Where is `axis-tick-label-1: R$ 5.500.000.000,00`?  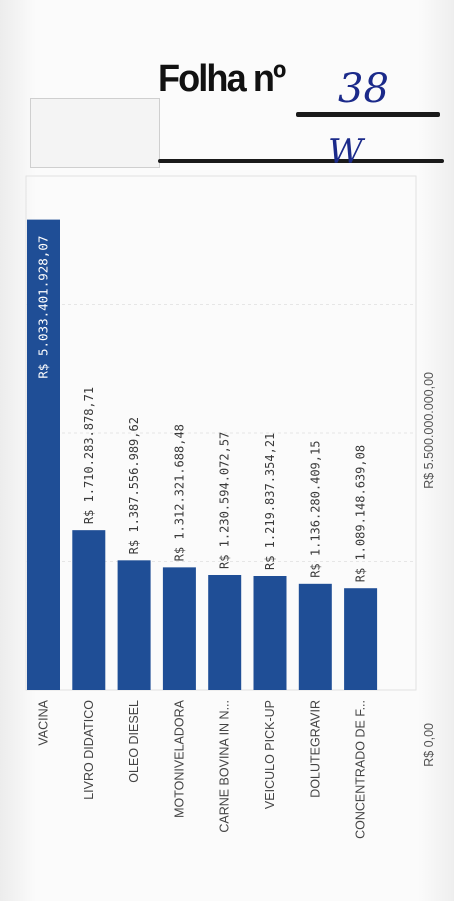 axis-tick-label-1: R$ 5.500.000.000,00 is located at coordinates (429, 430).